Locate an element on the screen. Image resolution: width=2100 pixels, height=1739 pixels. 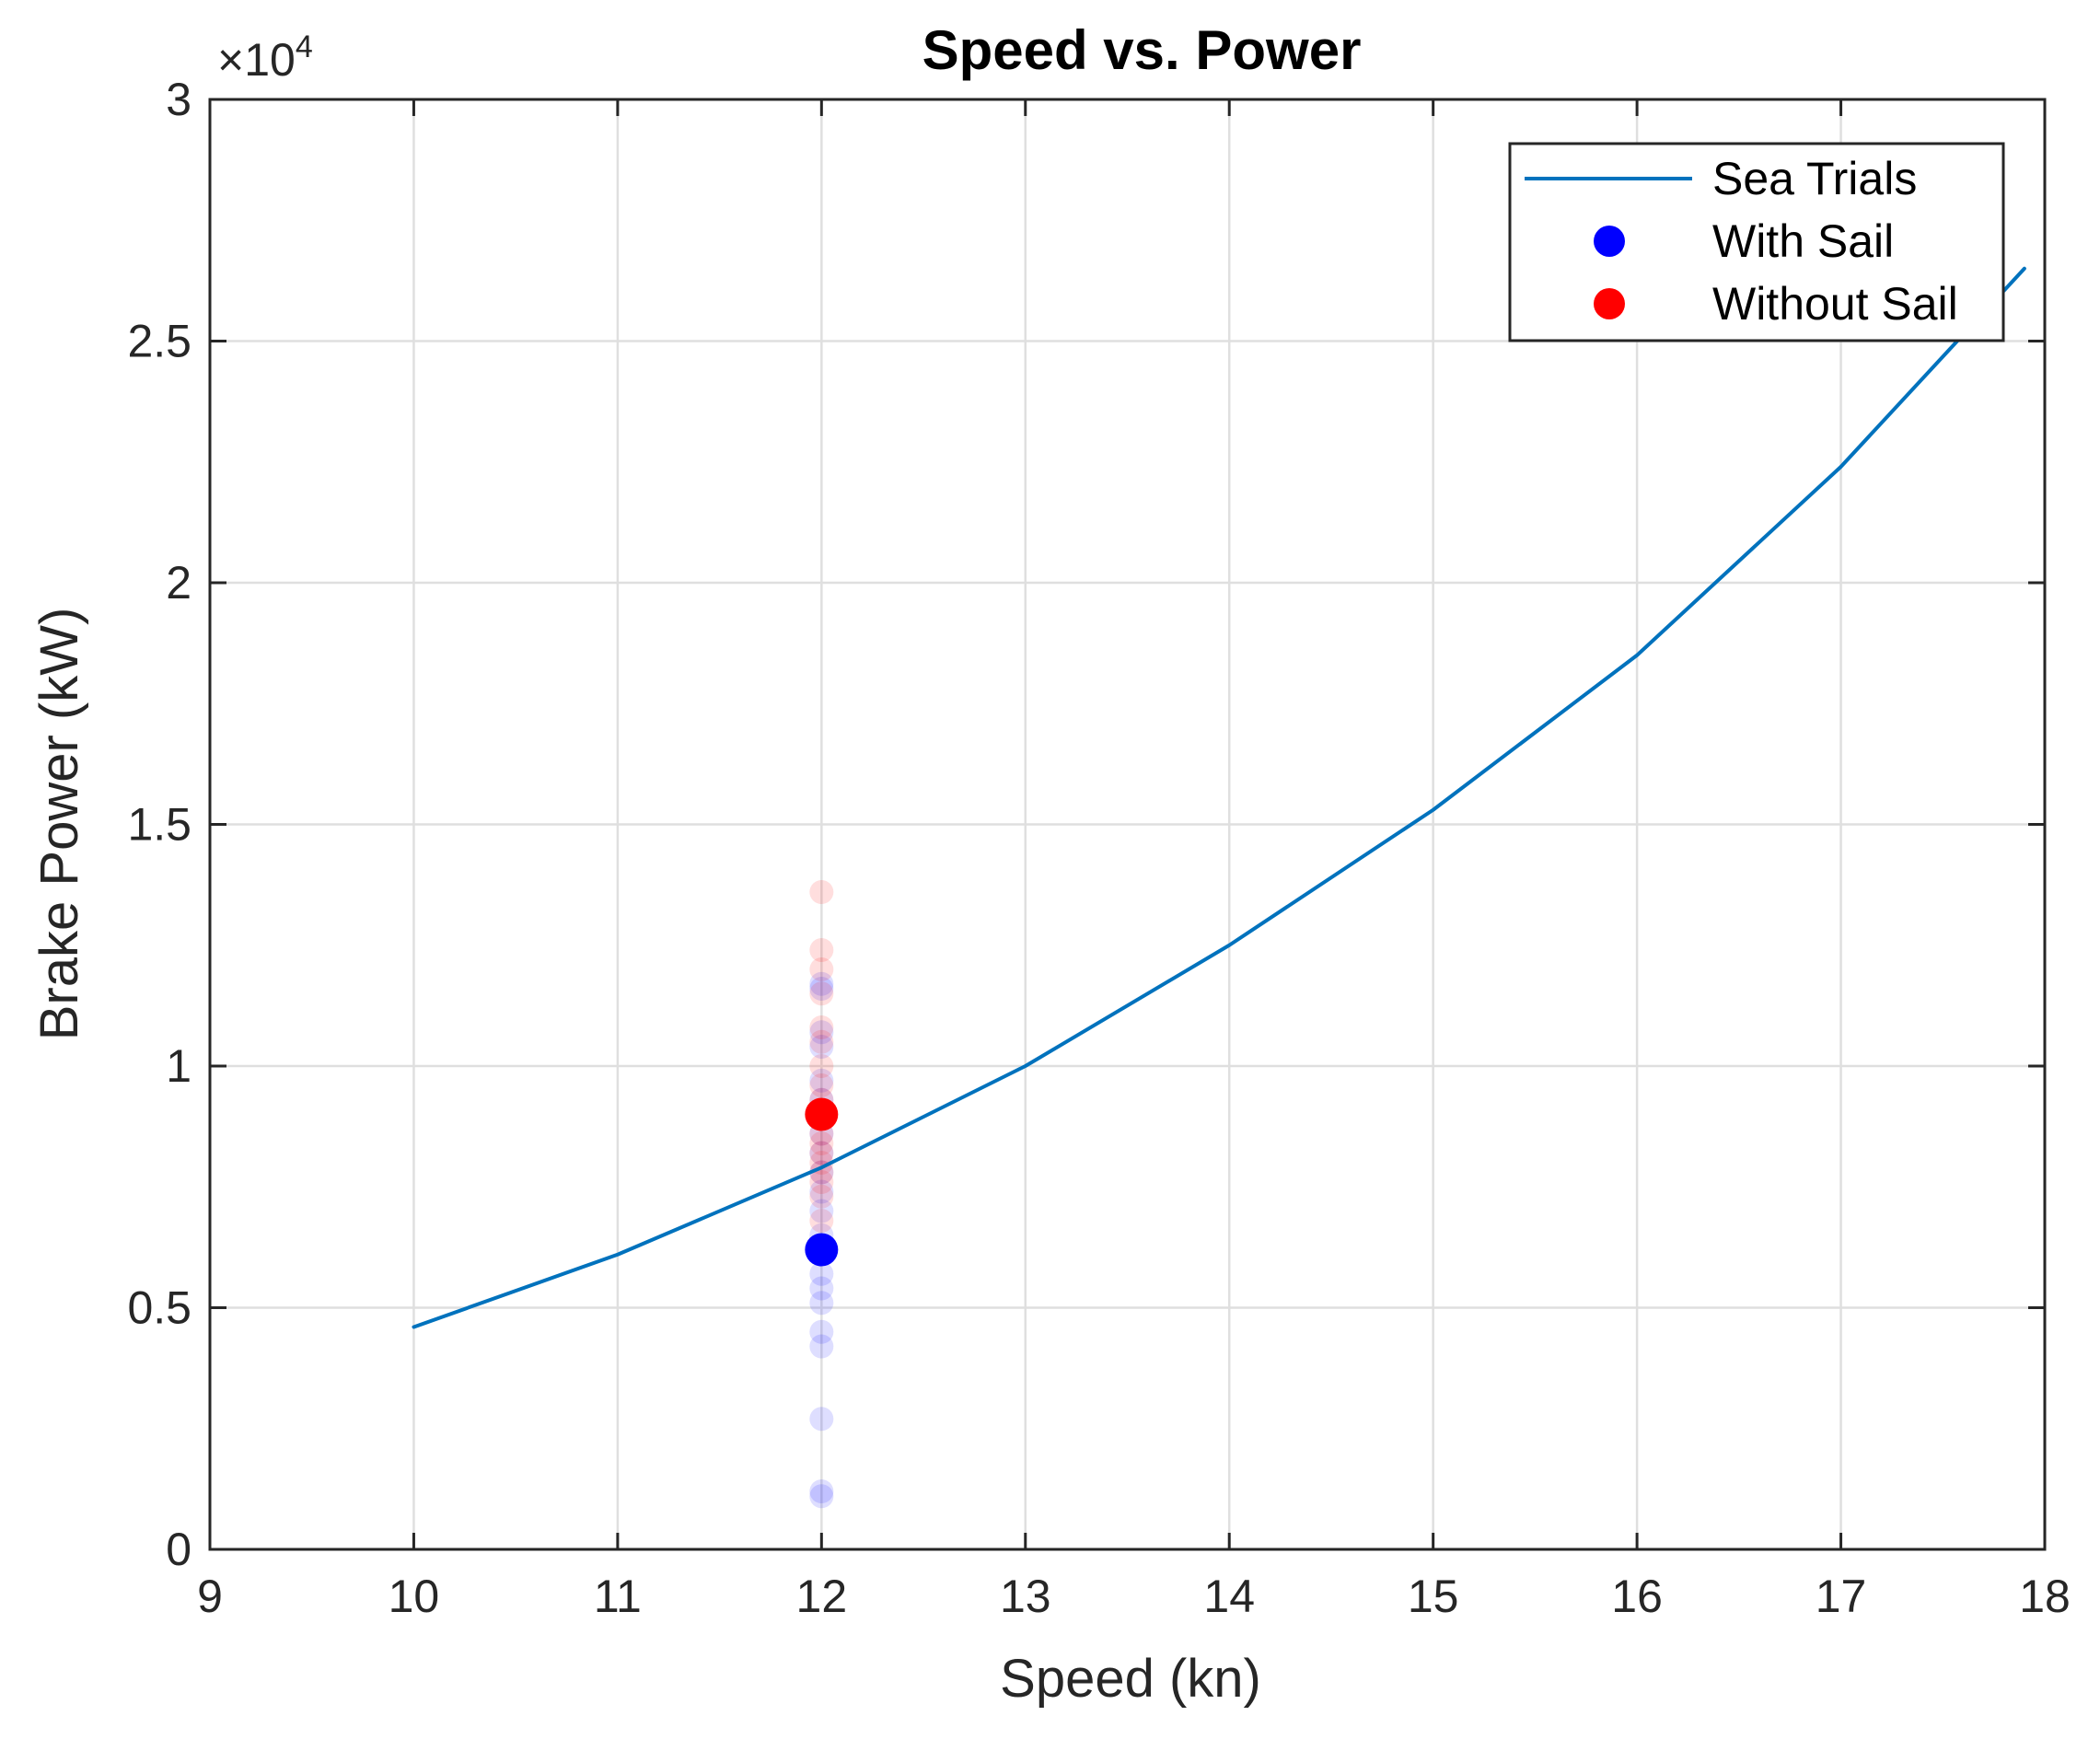
x-tick-label: 10 is located at coordinates (414, 1596).